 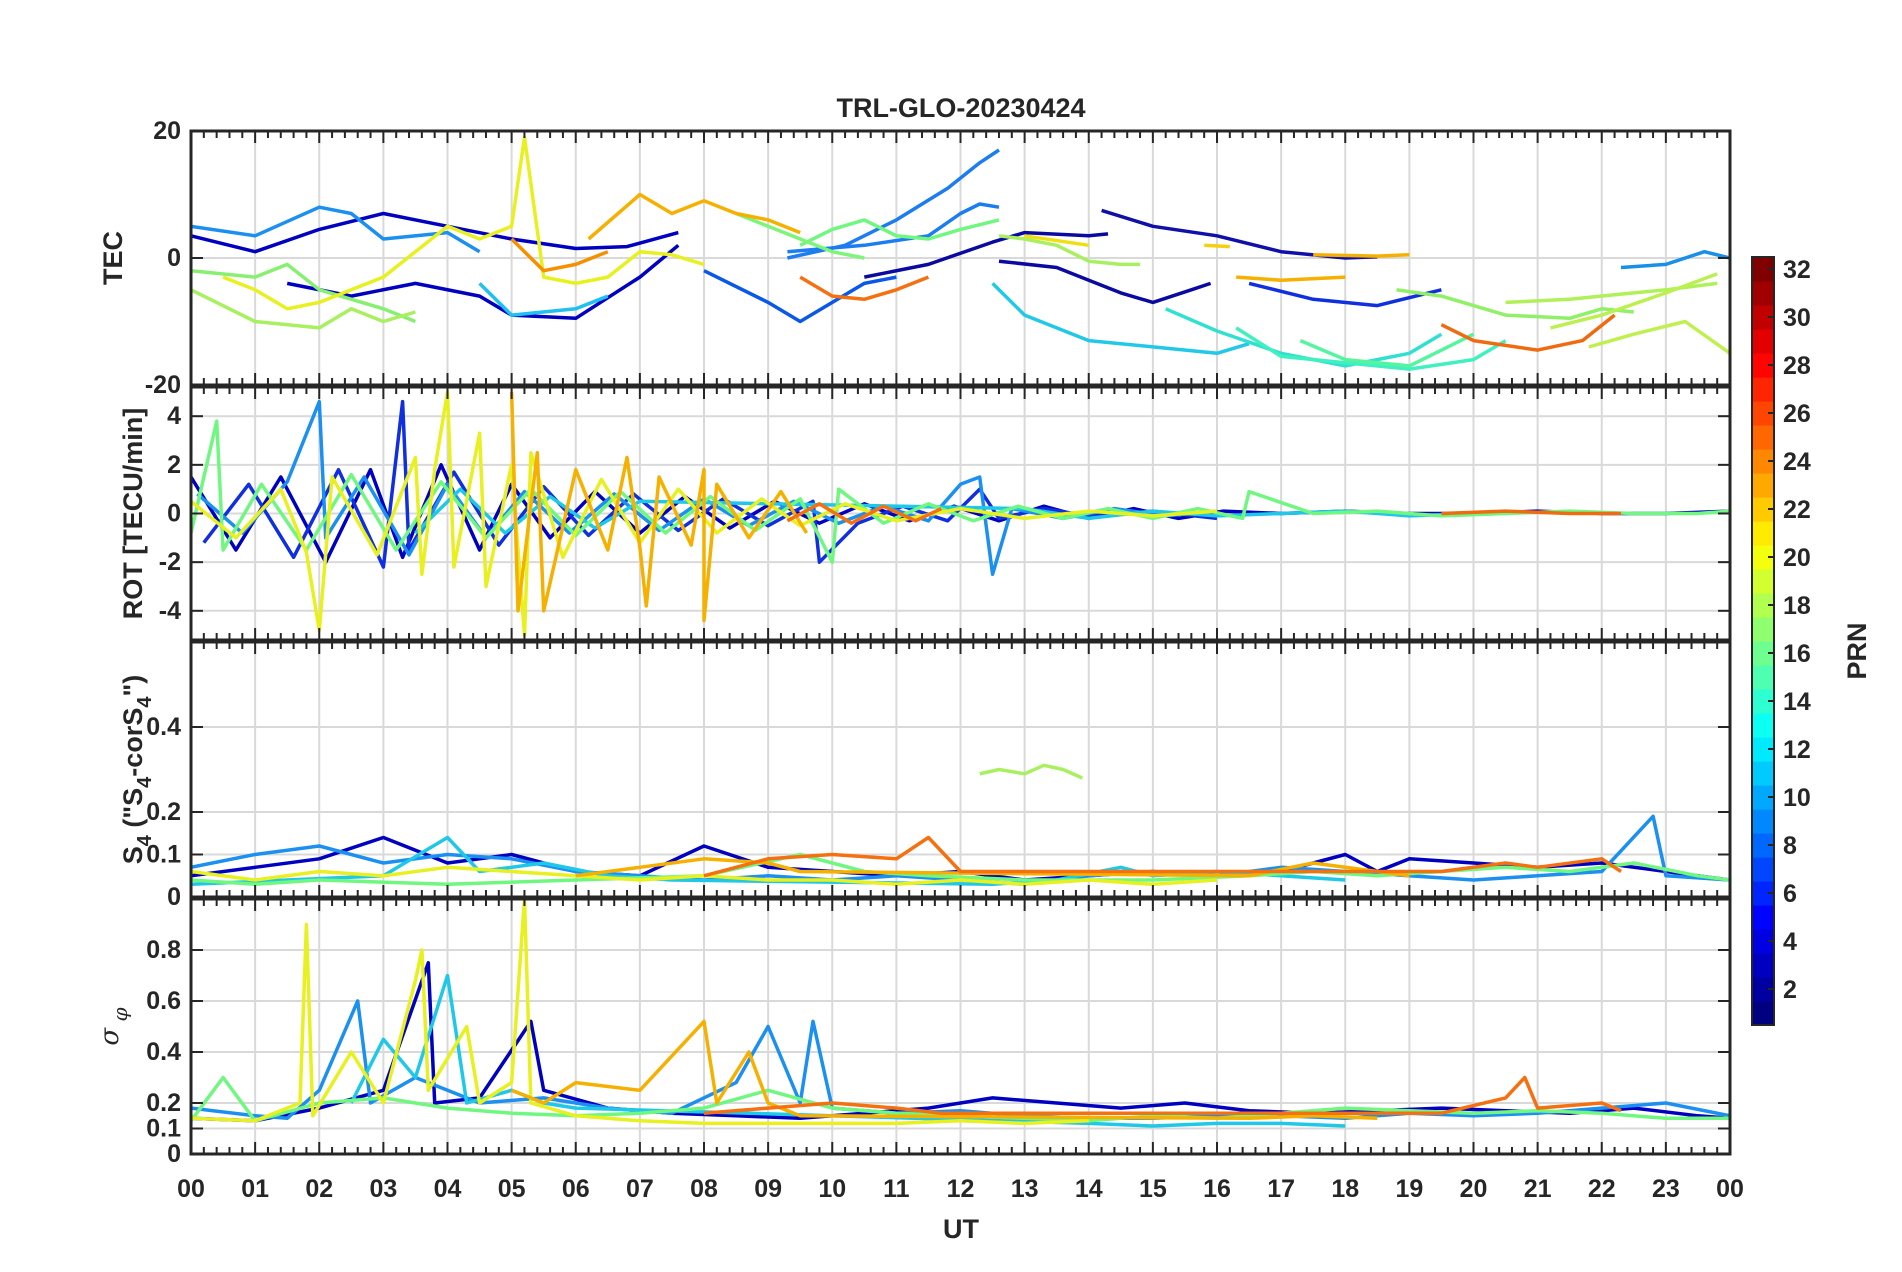 What do you see at coordinates (163, 1103) in the screenshot?
I see `y-tick-label: 0.2` at bounding box center [163, 1103].